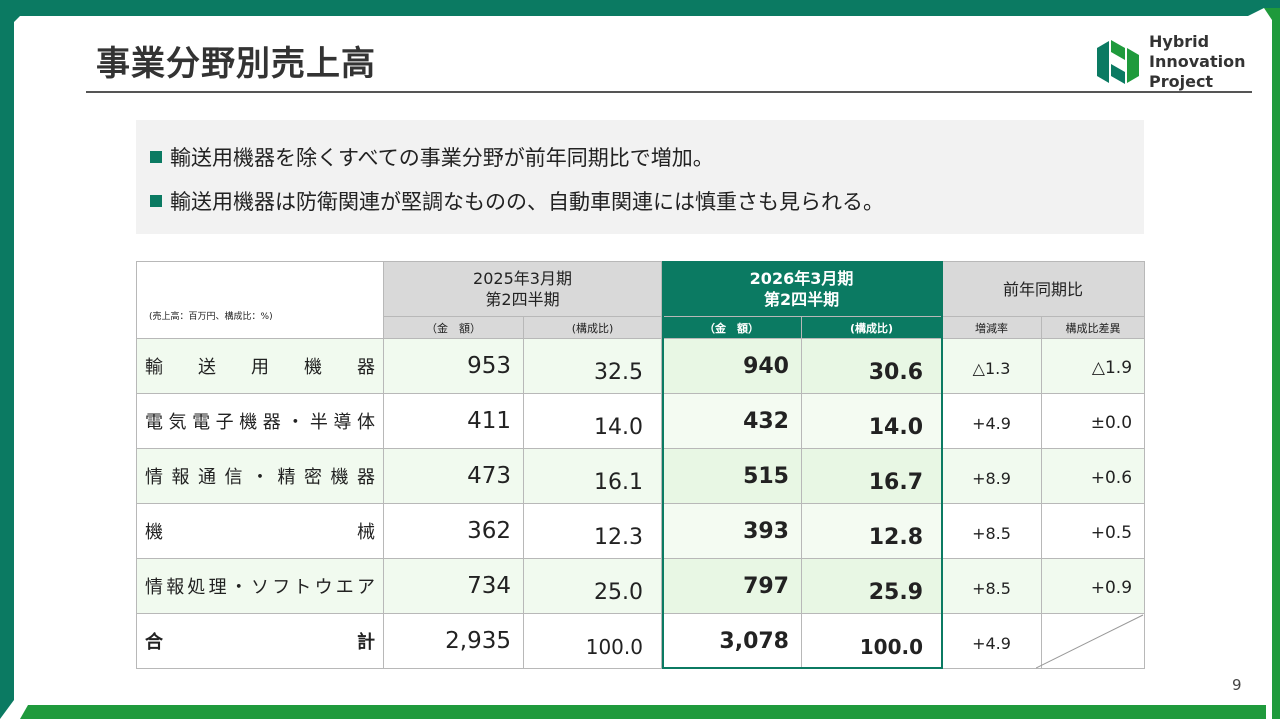 The height and width of the screenshot is (719, 1280). Describe the element at coordinates (731, 586) in the screenshot. I see `cur-amount-cell: 797` at that location.